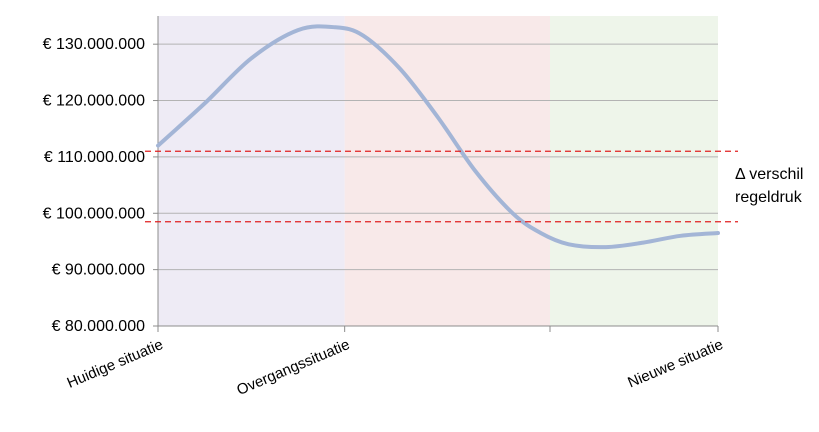 The height and width of the screenshot is (432, 819). What do you see at coordinates (99, 270) in the screenshot?
I see `y-tick-label: € 90.000.000` at bounding box center [99, 270].